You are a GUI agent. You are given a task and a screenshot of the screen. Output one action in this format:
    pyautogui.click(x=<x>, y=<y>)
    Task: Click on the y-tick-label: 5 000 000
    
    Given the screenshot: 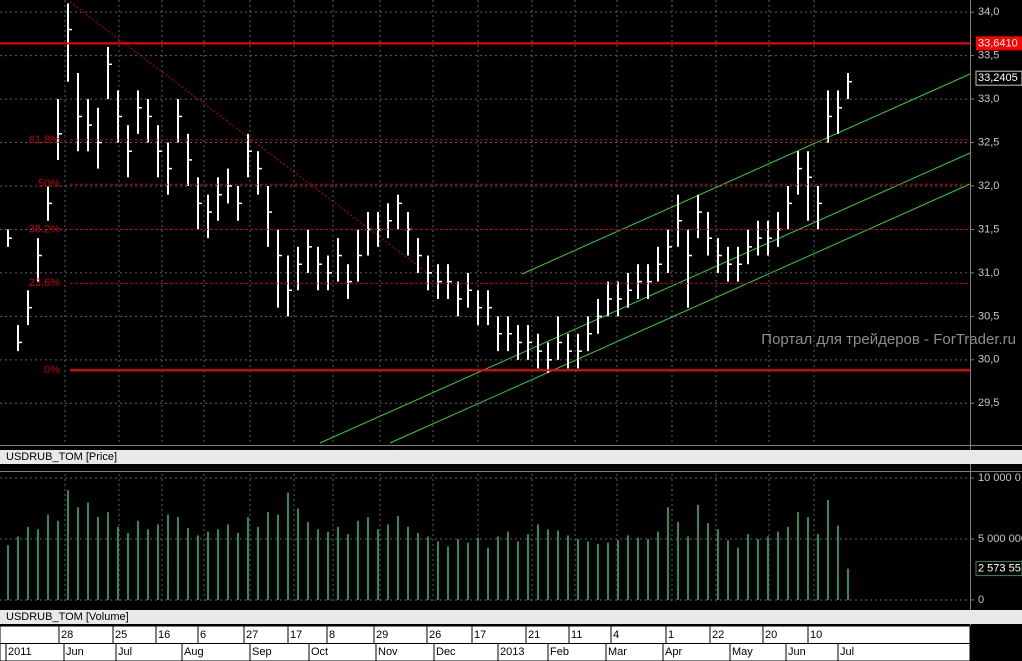 What is the action you would take?
    pyautogui.click(x=1000, y=539)
    